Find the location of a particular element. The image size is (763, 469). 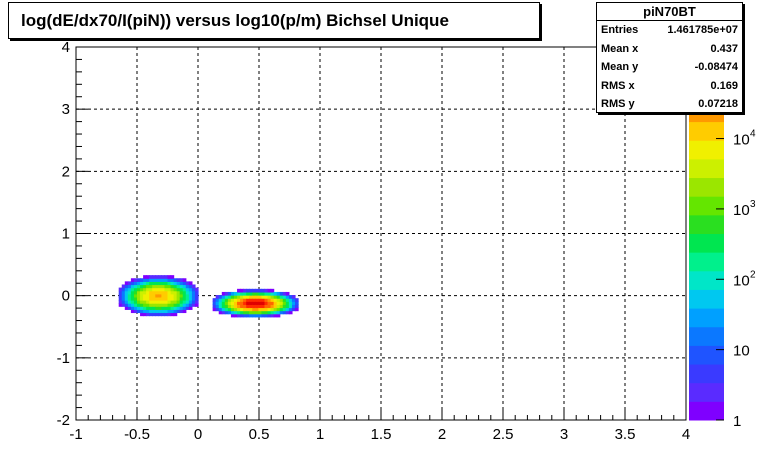

color-bar-label-exponent: 3 is located at coordinates (753, 204).